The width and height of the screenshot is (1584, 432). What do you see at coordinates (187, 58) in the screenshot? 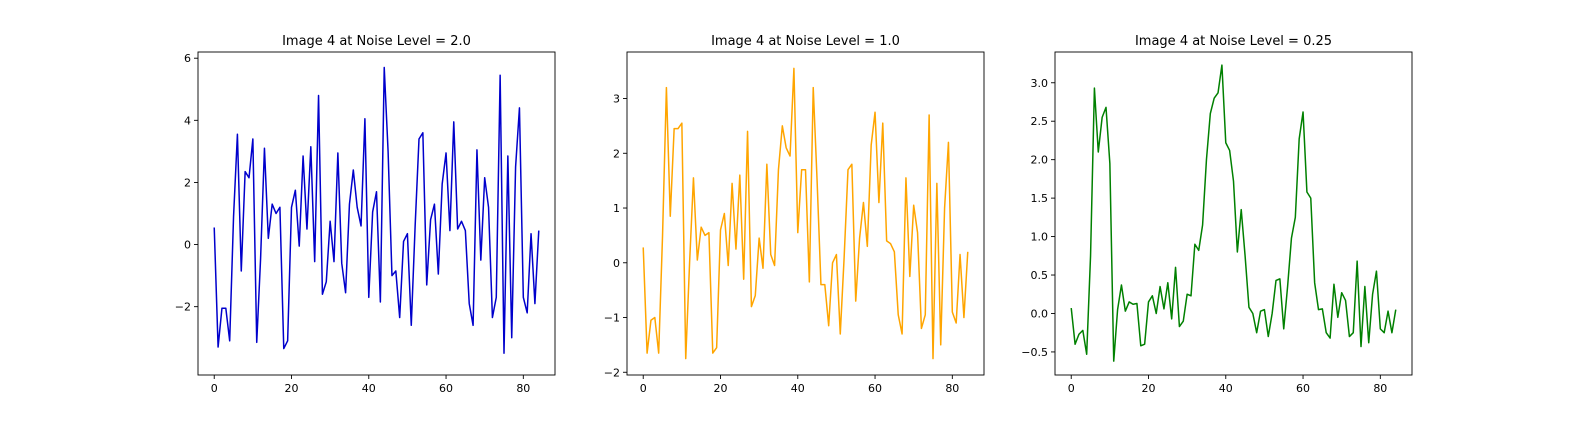
I see `y-tick-label: 6` at bounding box center [187, 58].